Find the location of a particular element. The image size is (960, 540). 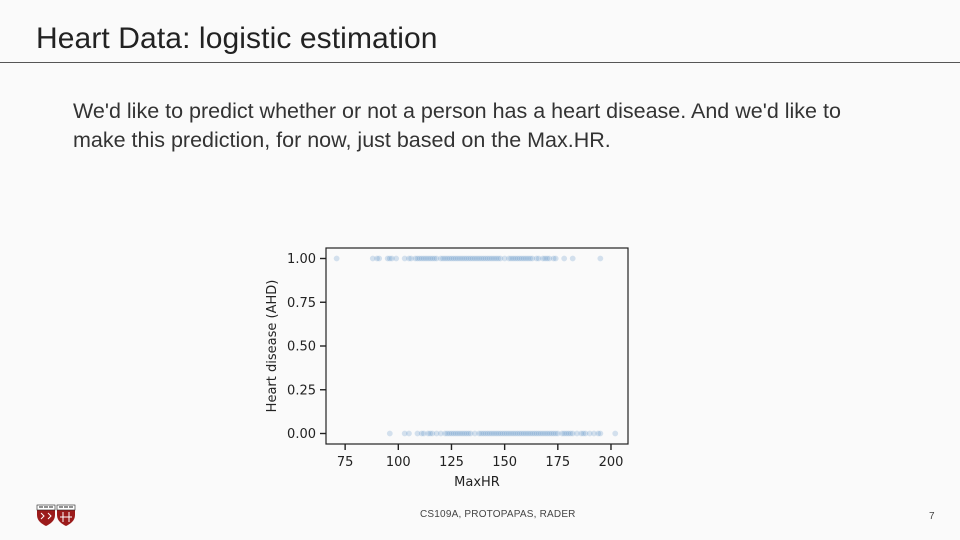

y-tick-label: 0.50 is located at coordinates (301, 347).